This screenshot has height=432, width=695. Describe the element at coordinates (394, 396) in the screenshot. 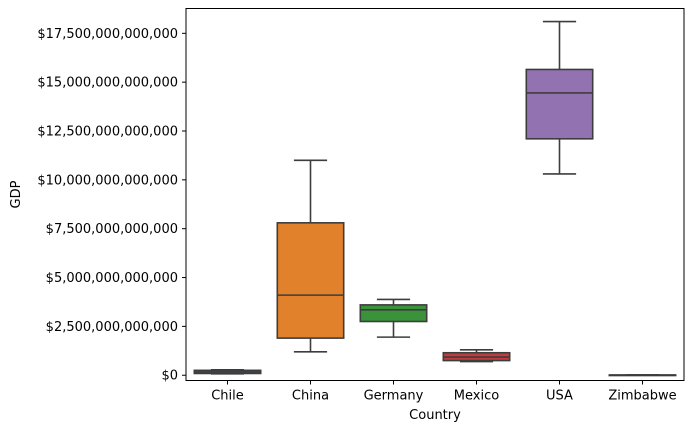

I see `x-tick-label: Germany` at that location.